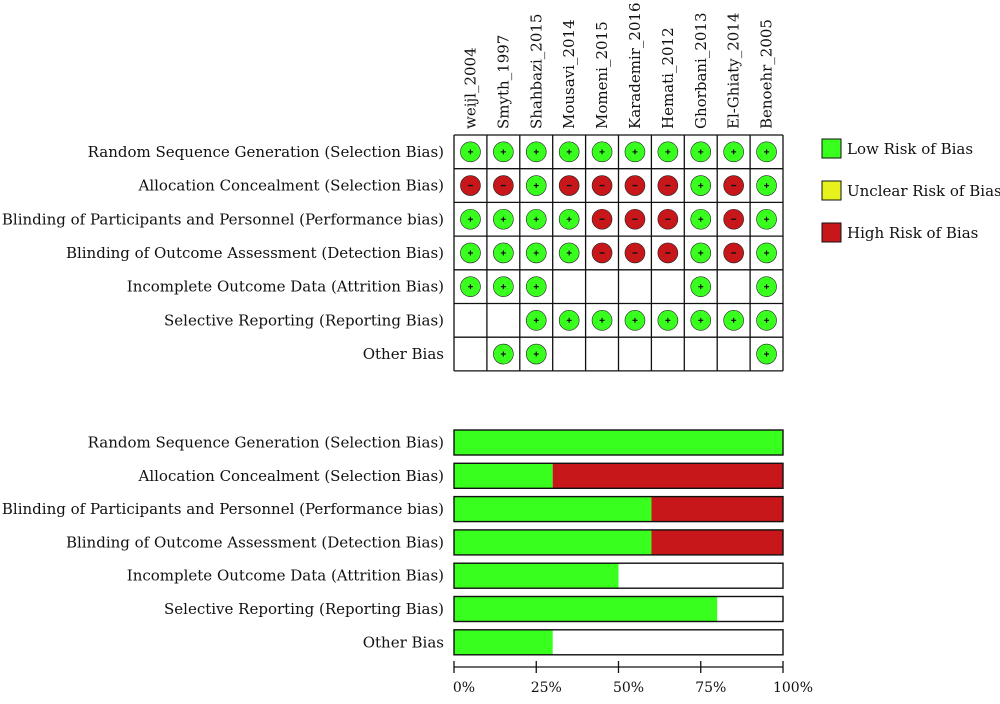  Describe the element at coordinates (701, 70) in the screenshot. I see `study-label: Ghorbani_2013` at that location.